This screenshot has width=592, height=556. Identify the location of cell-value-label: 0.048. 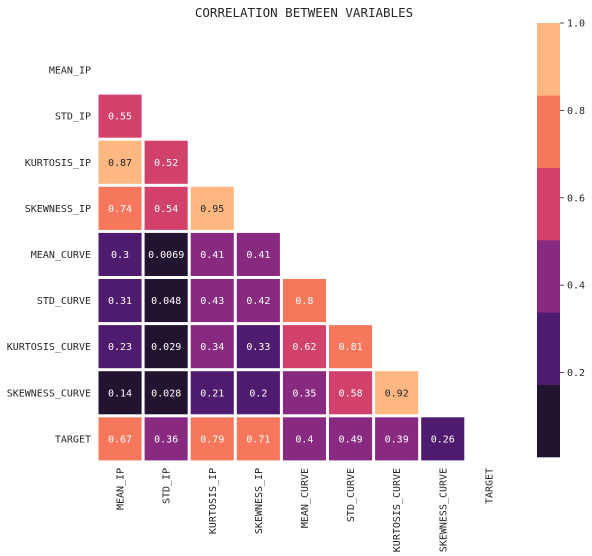
(166, 301).